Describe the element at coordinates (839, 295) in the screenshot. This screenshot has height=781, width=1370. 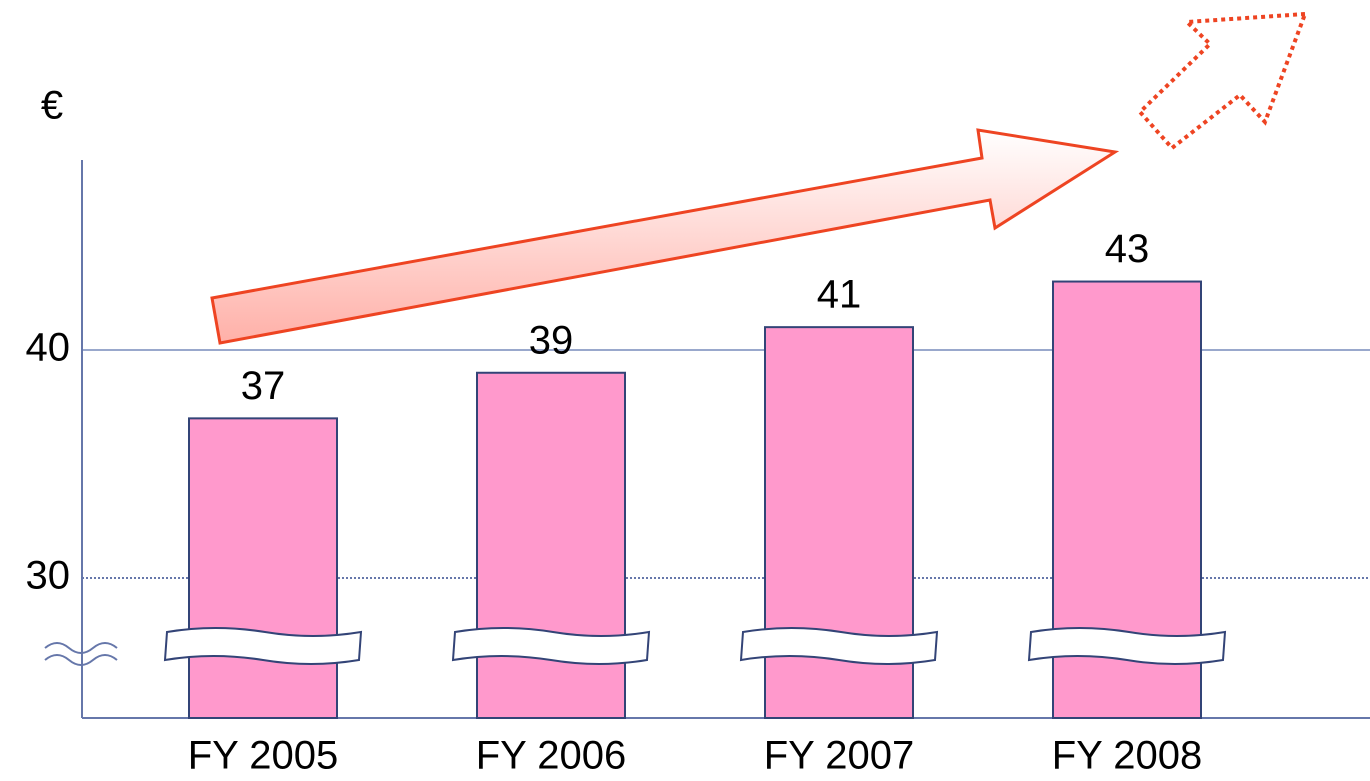
I see `value-label: 41` at that location.